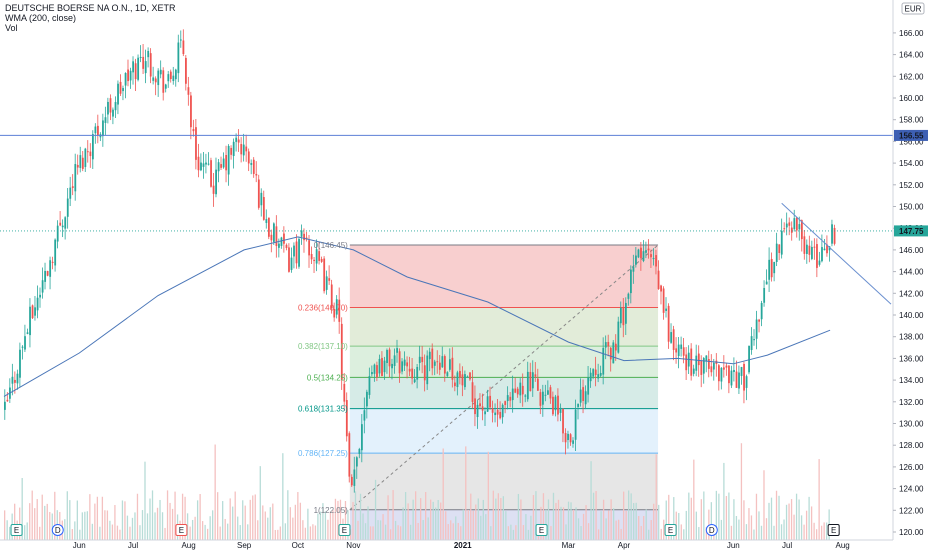 The image size is (932, 550). What do you see at coordinates (331, 510) in the screenshot?
I see `fib-level-label: 1(122.05)` at bounding box center [331, 510].